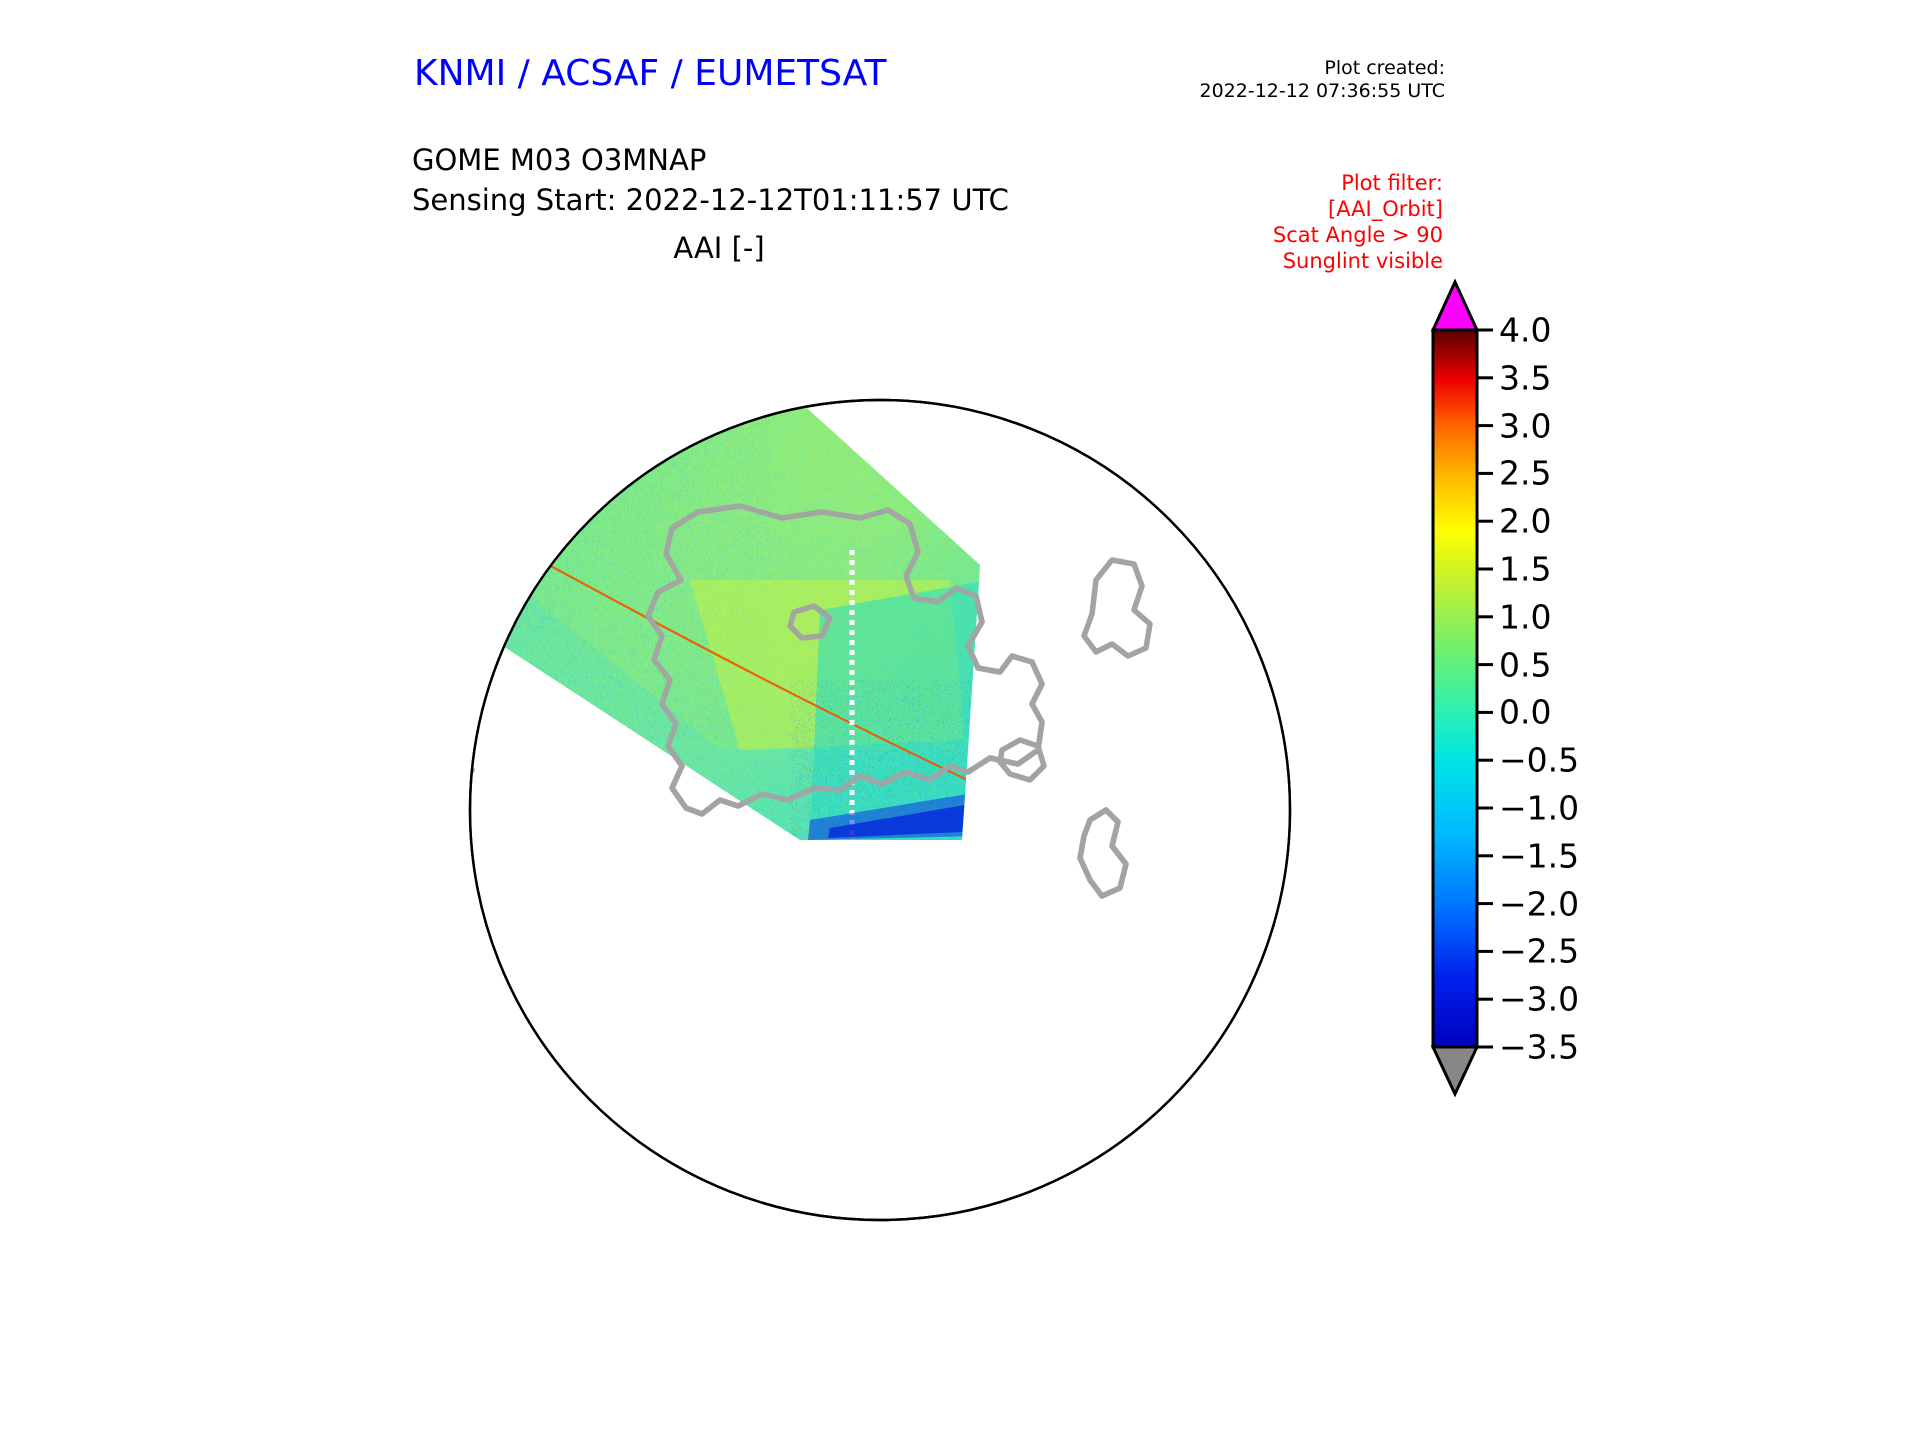  I want to click on cb-tick-15: −3.5, so click(1539, 1047).